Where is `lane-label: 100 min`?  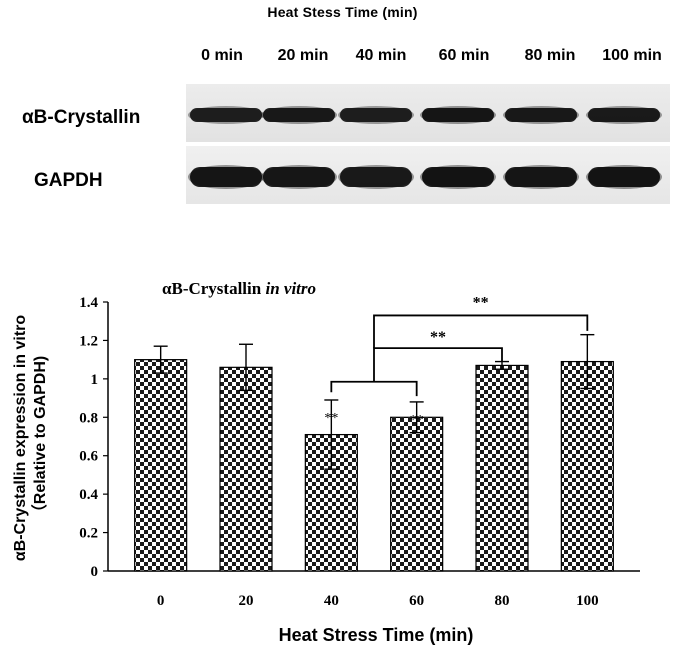
lane-label: 100 min is located at coordinates (632, 55).